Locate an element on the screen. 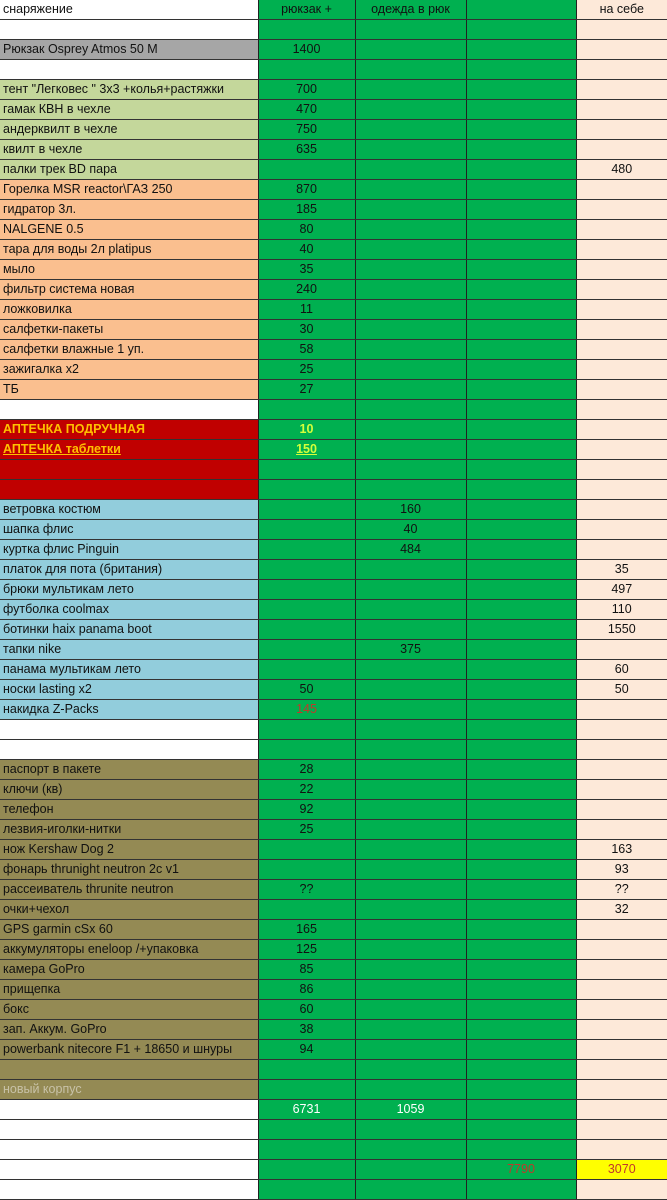  backpack-weight-cell: 6731 is located at coordinates (306, 1109).